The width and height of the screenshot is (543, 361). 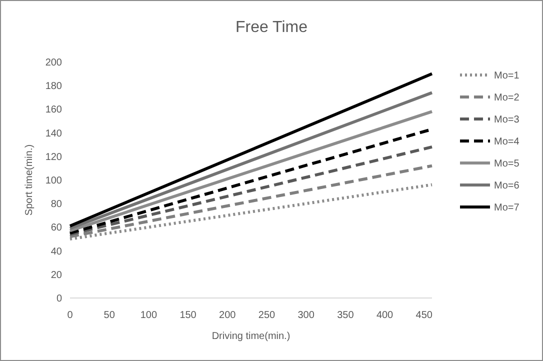 What do you see at coordinates (345, 315) in the screenshot?
I see `x-tick-label: 350` at bounding box center [345, 315].